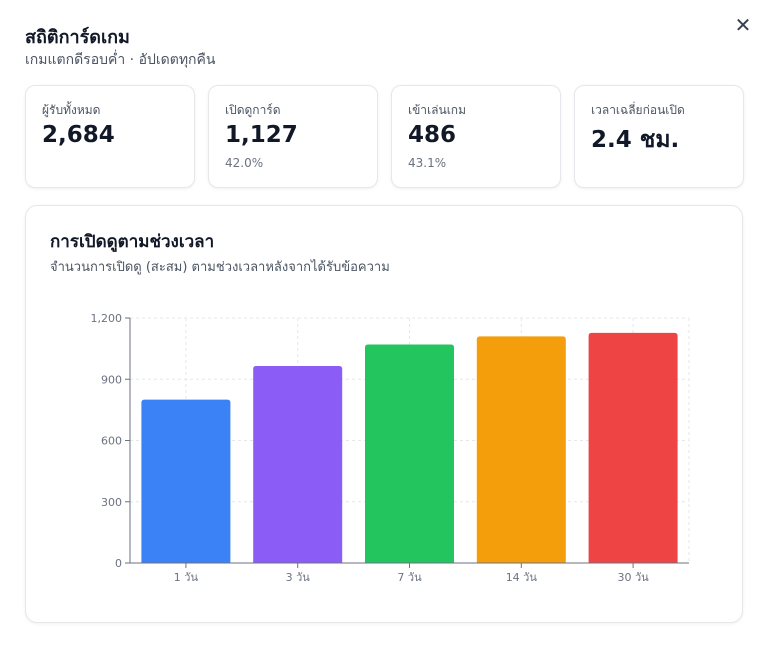 Image resolution: width=768 pixels, height=648 pixels. I want to click on stat-card-opened: เปิดดูการ์ด 1,127 42.0%, so click(293, 136).